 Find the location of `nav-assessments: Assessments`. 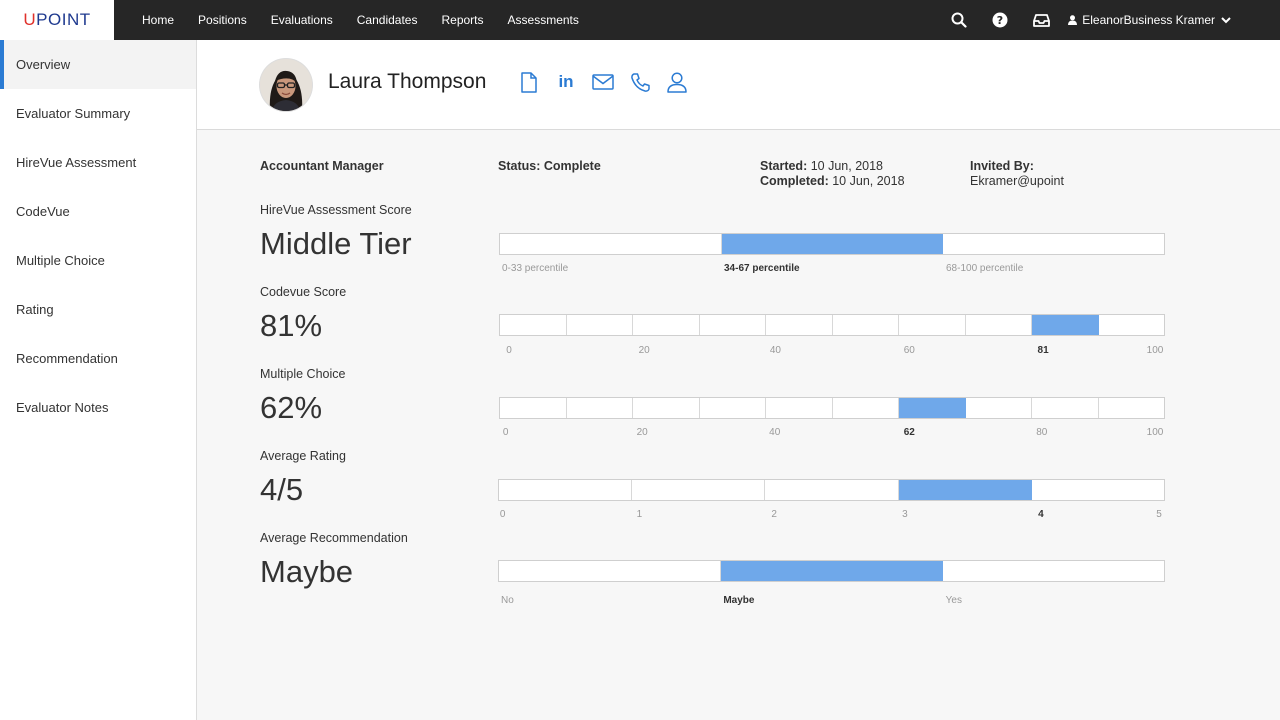

nav-assessments: Assessments is located at coordinates (543, 20).